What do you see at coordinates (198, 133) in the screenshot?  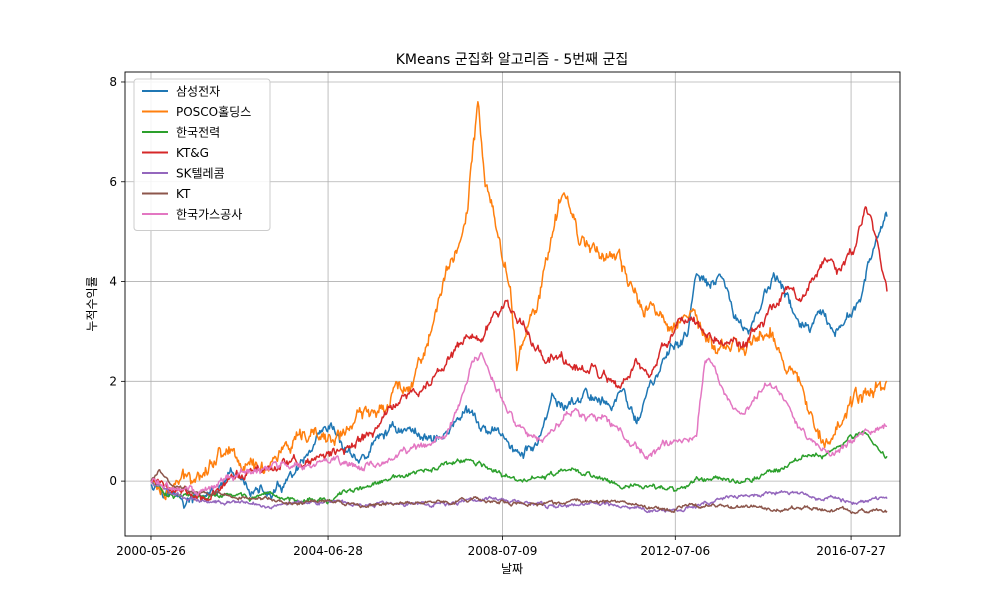 I see `legend-label: 한국전력` at bounding box center [198, 133].